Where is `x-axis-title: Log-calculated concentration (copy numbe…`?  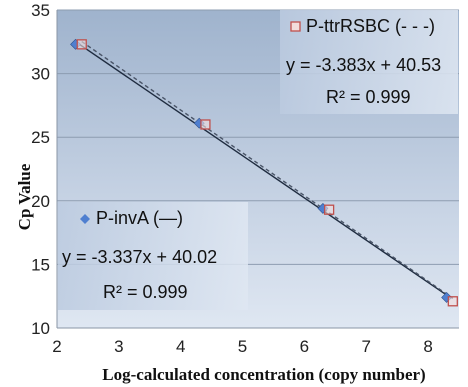 x-axis-title: Log-calculated concentration (copy numbe… is located at coordinates (263, 374).